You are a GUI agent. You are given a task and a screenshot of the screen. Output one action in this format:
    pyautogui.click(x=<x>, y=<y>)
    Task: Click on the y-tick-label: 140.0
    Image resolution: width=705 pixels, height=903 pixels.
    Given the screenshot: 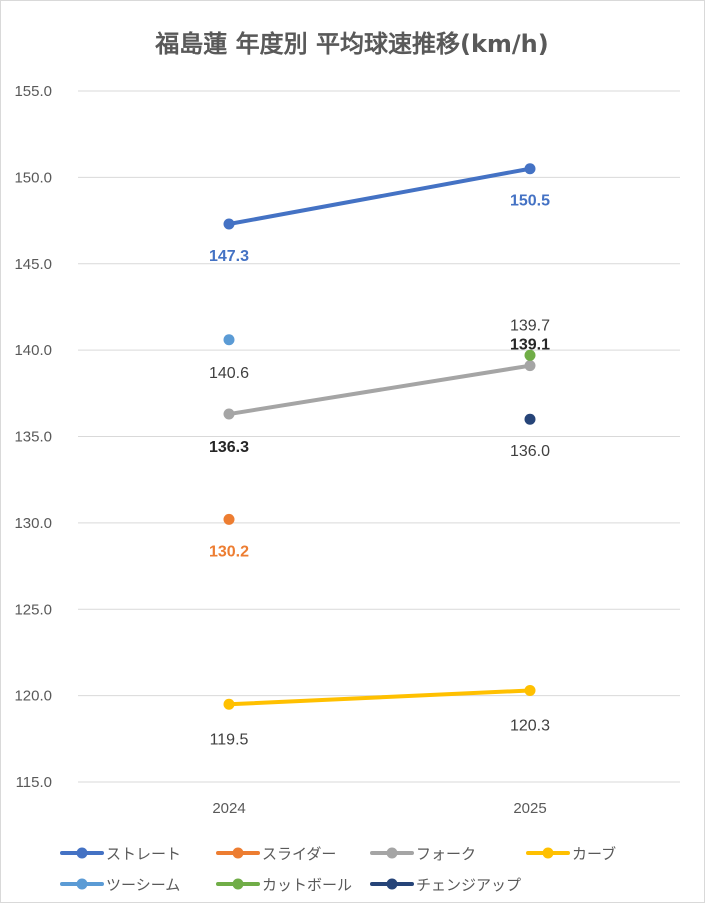 What is the action you would take?
    pyautogui.click(x=33, y=350)
    